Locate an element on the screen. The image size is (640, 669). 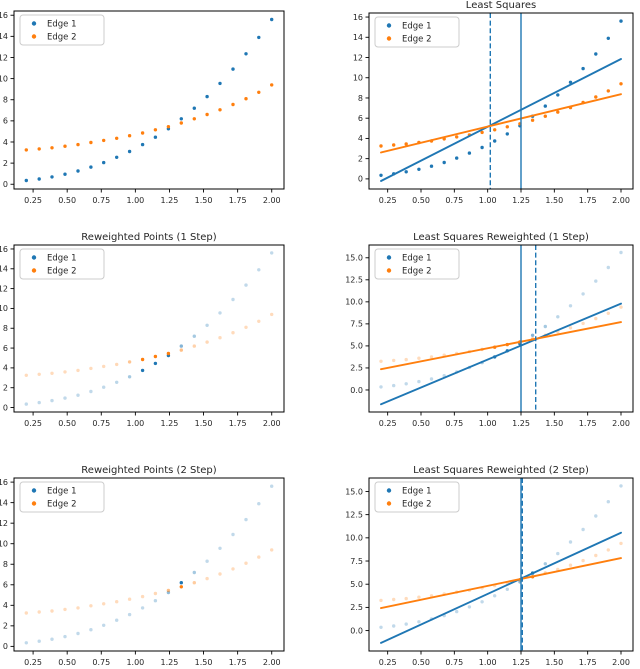
y-tick-label: 4 is located at coordinates (5, 368).